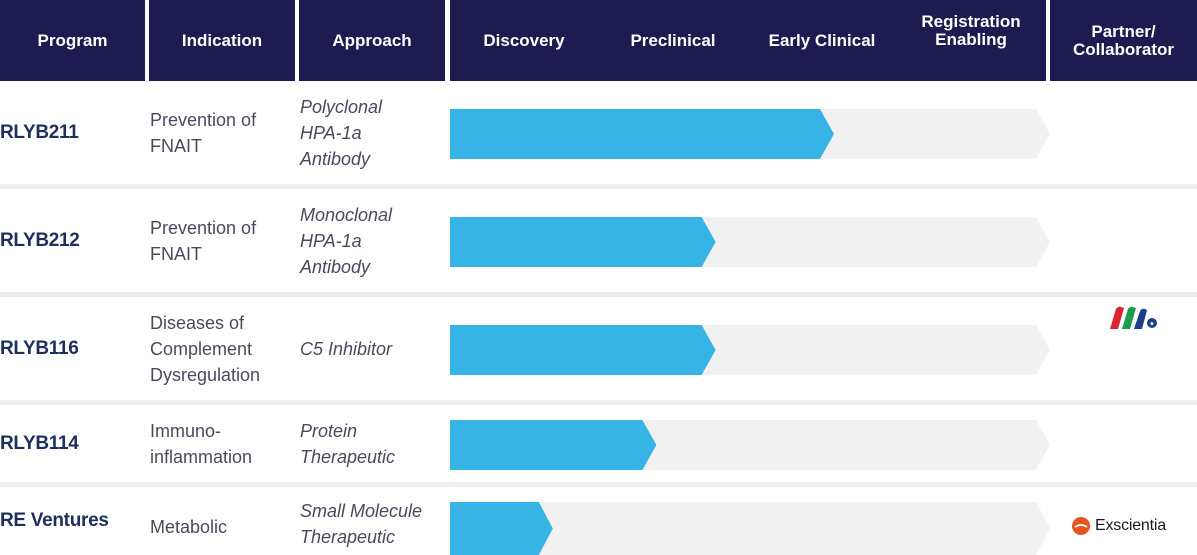 The image size is (1197, 555). What do you see at coordinates (583, 242) in the screenshot?
I see `progress-bar-rlyb212` at bounding box center [583, 242].